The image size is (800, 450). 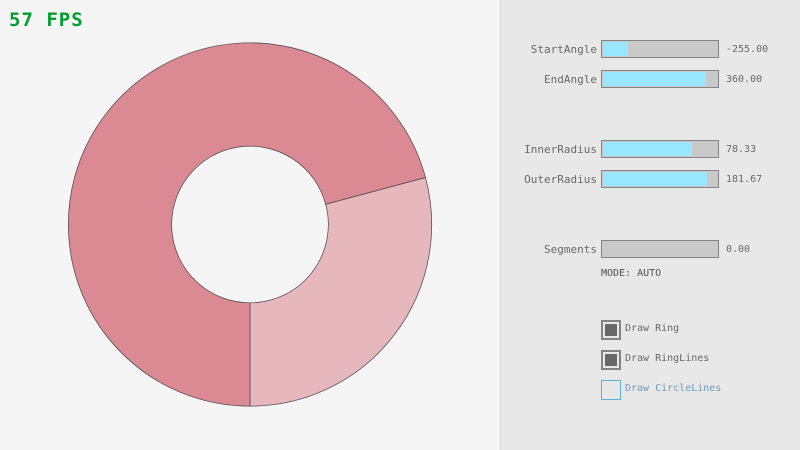 I want to click on end-angle-value: 360.00, so click(x=744, y=79).